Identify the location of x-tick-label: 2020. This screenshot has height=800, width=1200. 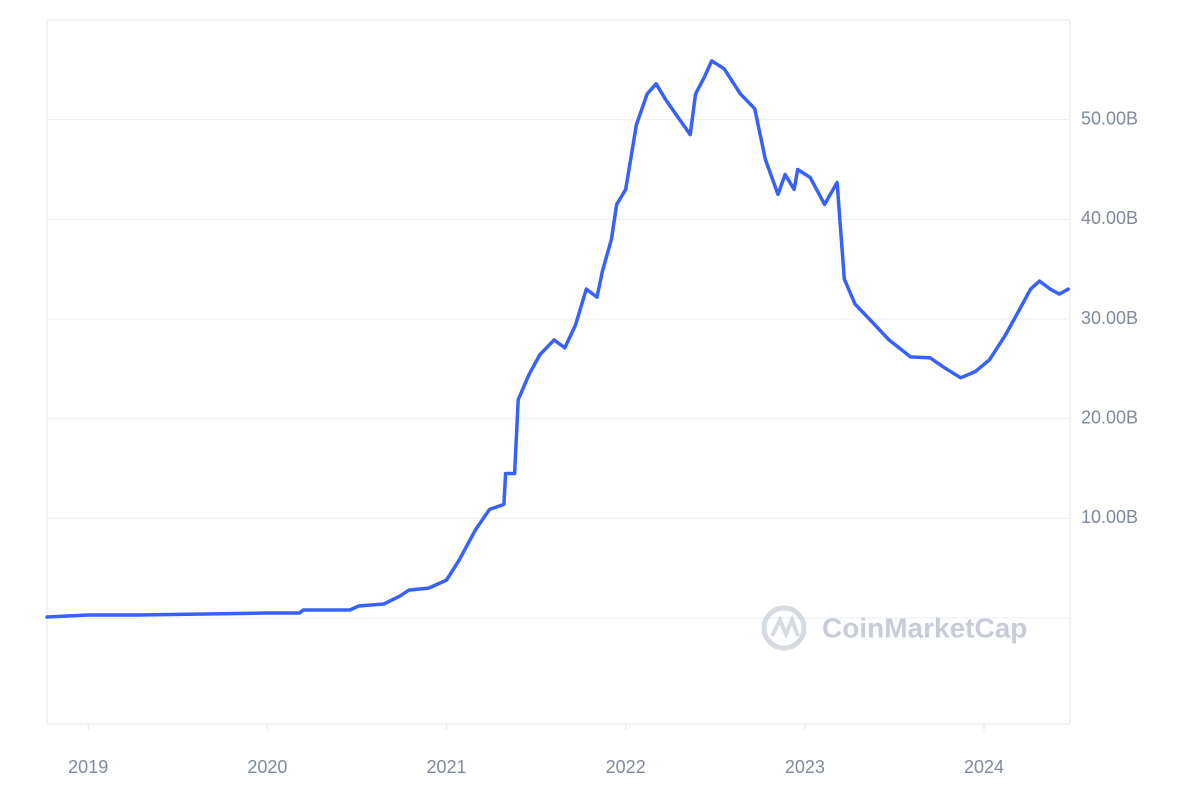
(267, 767).